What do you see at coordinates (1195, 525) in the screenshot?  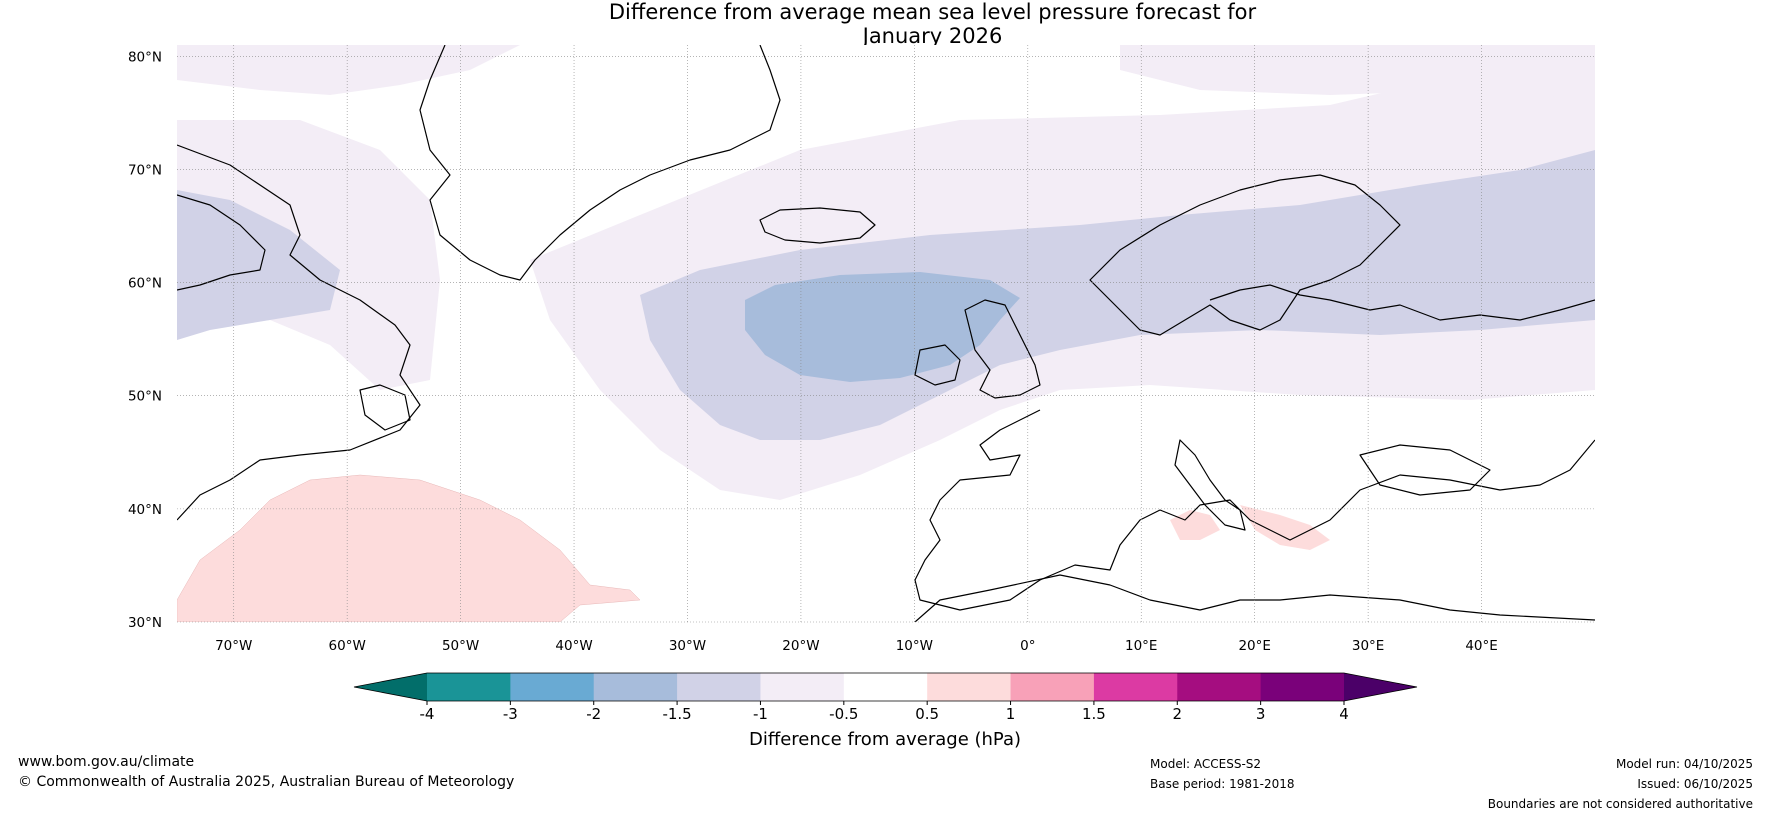 I see `anomaly-region-mediterranean-pink` at bounding box center [1195, 525].